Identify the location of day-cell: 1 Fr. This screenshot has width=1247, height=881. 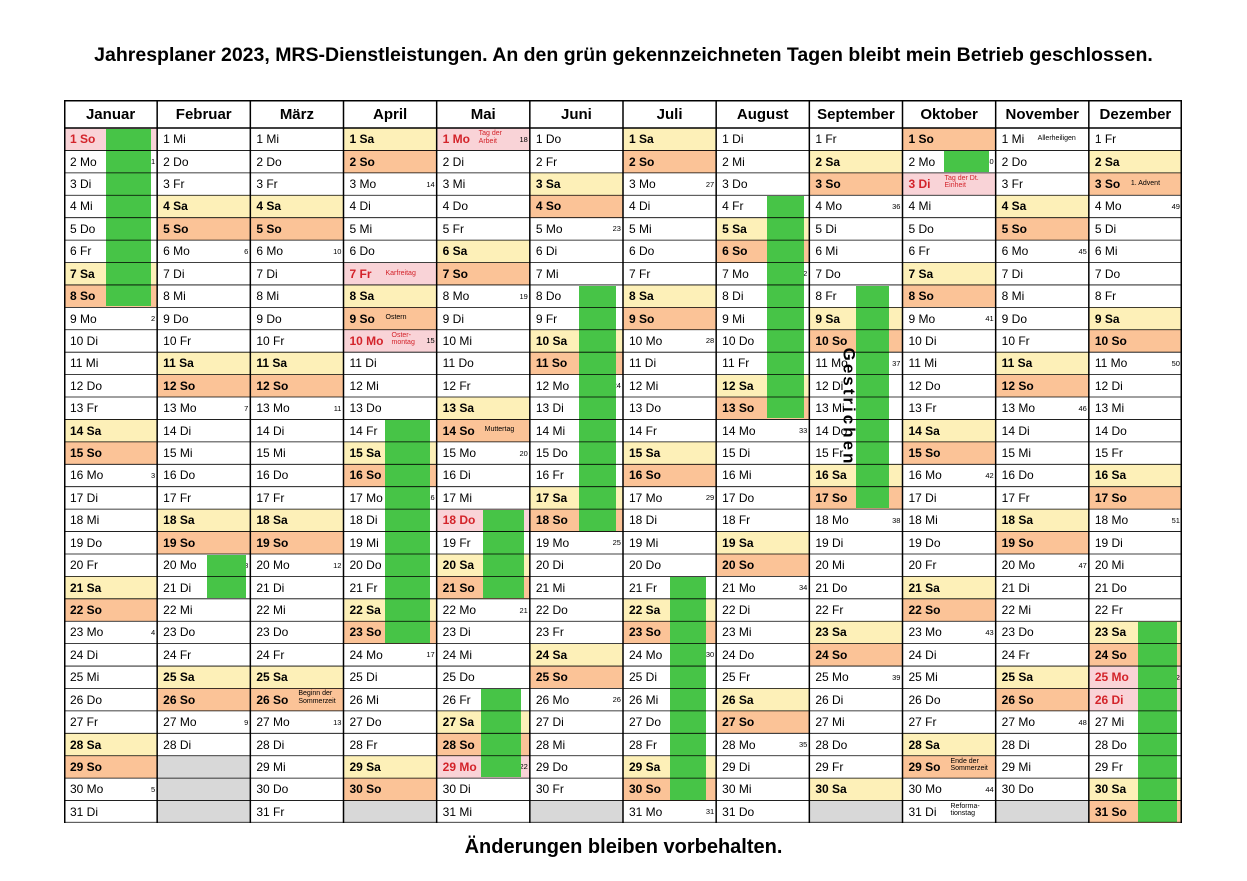
(1135, 139).